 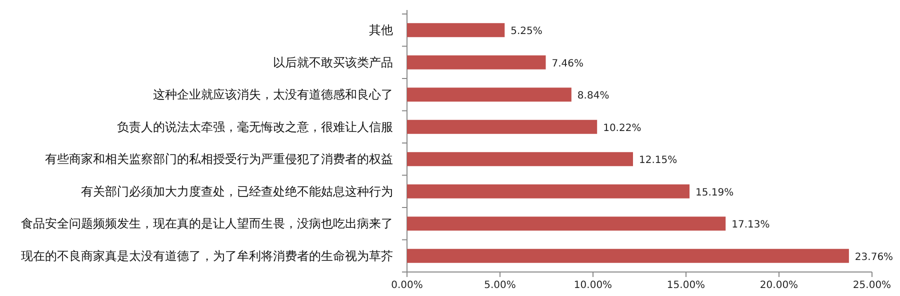 I want to click on data-label: 17.13%, so click(x=751, y=225).